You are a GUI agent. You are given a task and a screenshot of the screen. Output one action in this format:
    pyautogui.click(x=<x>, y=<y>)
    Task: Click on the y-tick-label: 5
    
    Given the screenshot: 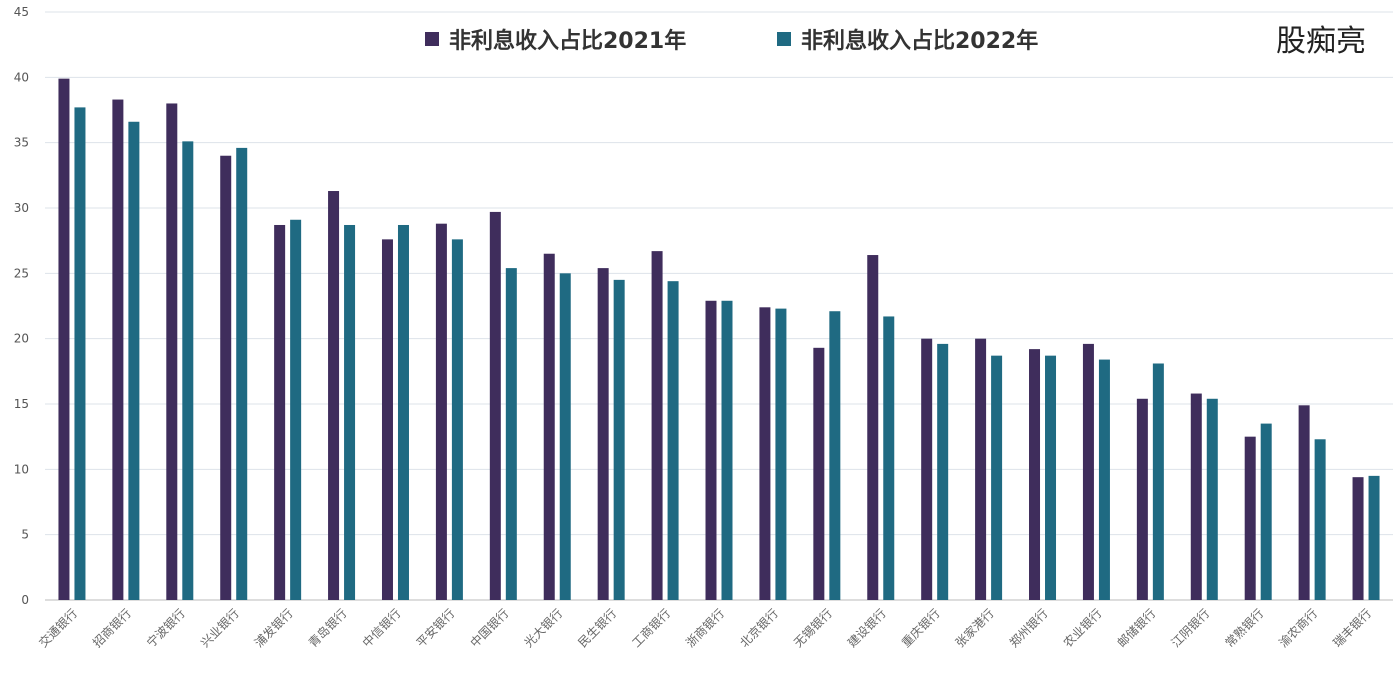 What is the action you would take?
    pyautogui.click(x=25, y=535)
    